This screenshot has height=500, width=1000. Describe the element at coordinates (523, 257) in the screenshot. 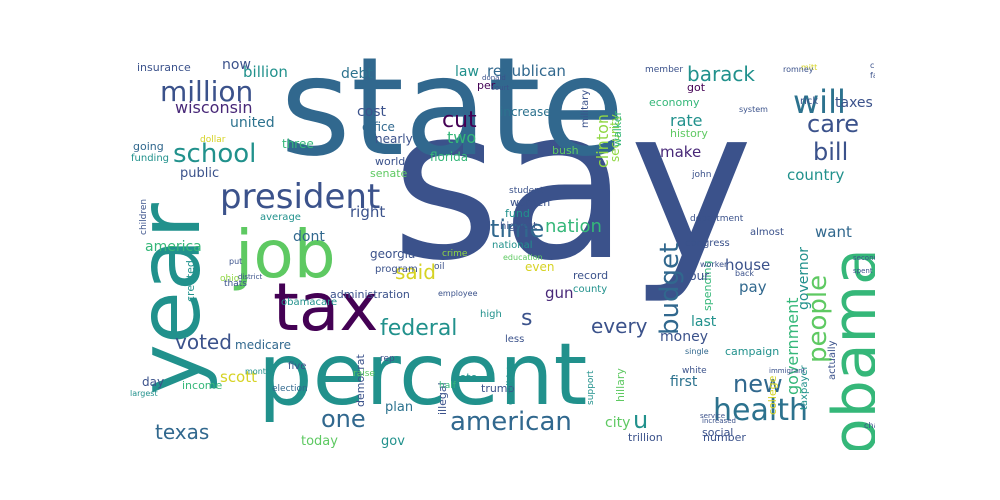

I see `cloud-word-education: education` at that location.